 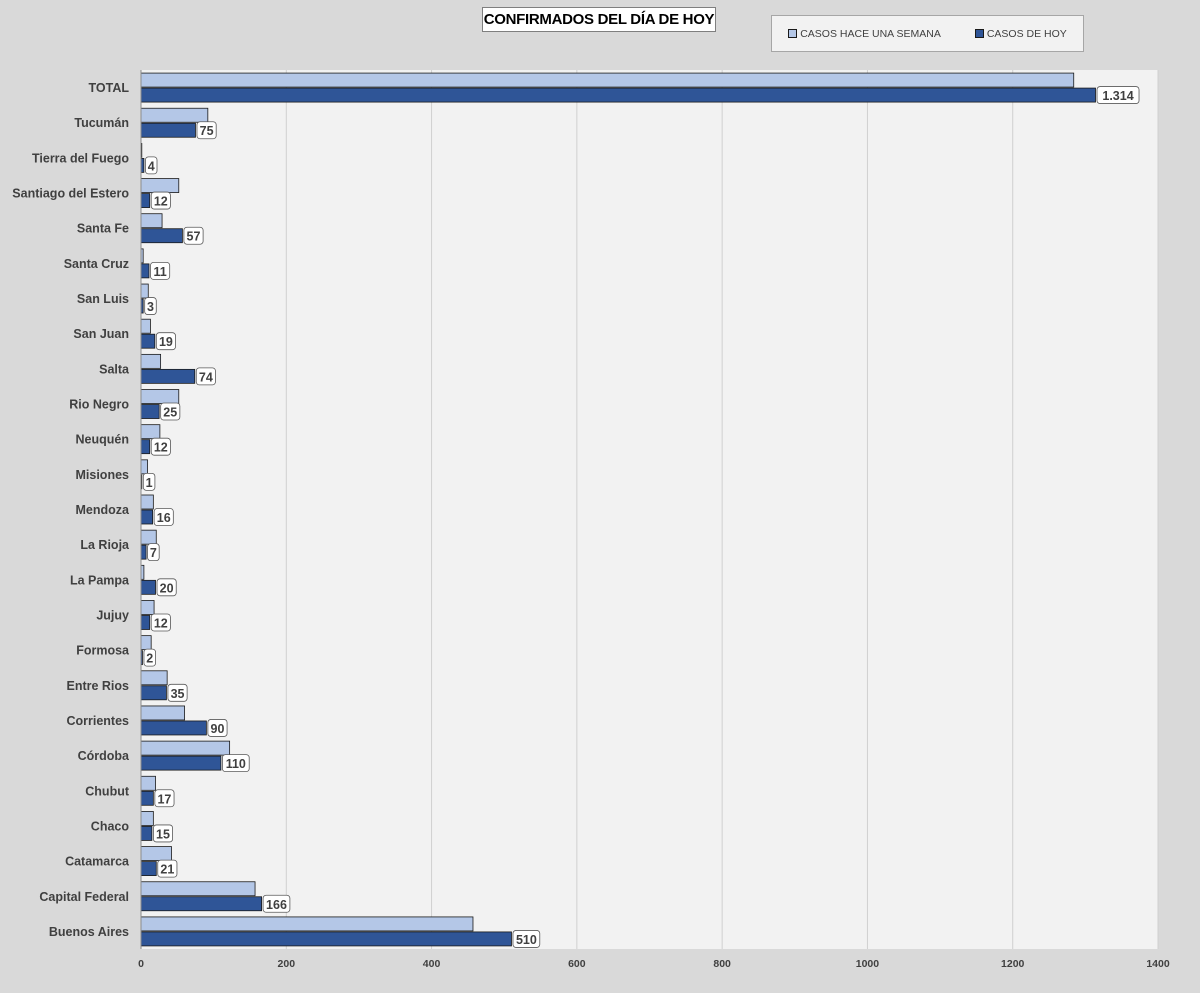 What do you see at coordinates (97, 862) in the screenshot?
I see `category-label-catamarca: Catamarca` at bounding box center [97, 862].